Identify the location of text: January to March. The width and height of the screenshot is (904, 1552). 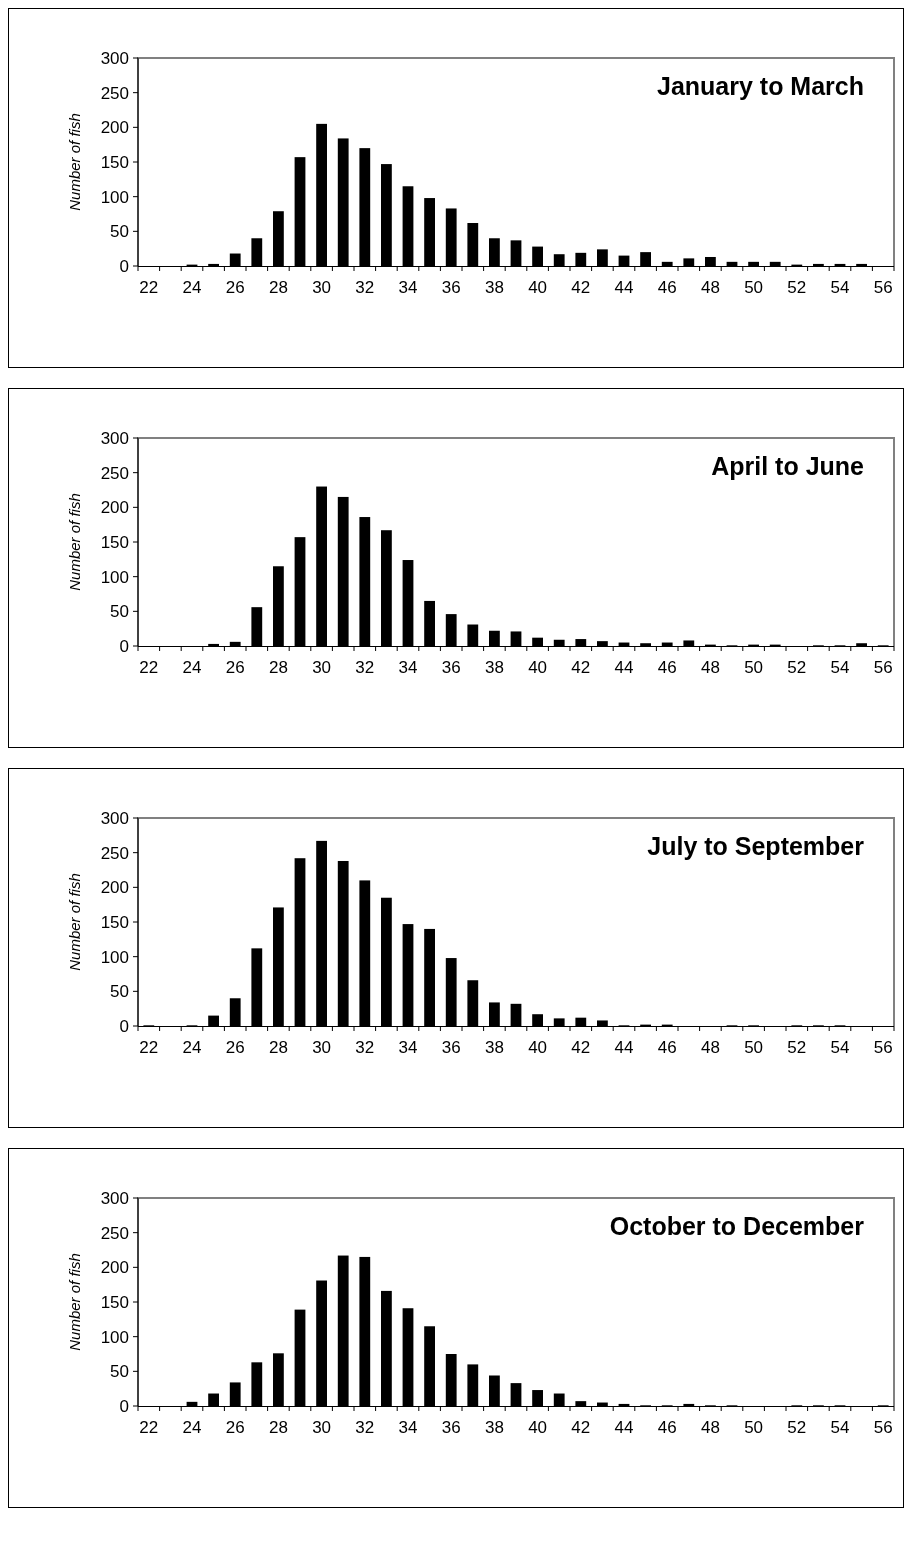
(760, 86).